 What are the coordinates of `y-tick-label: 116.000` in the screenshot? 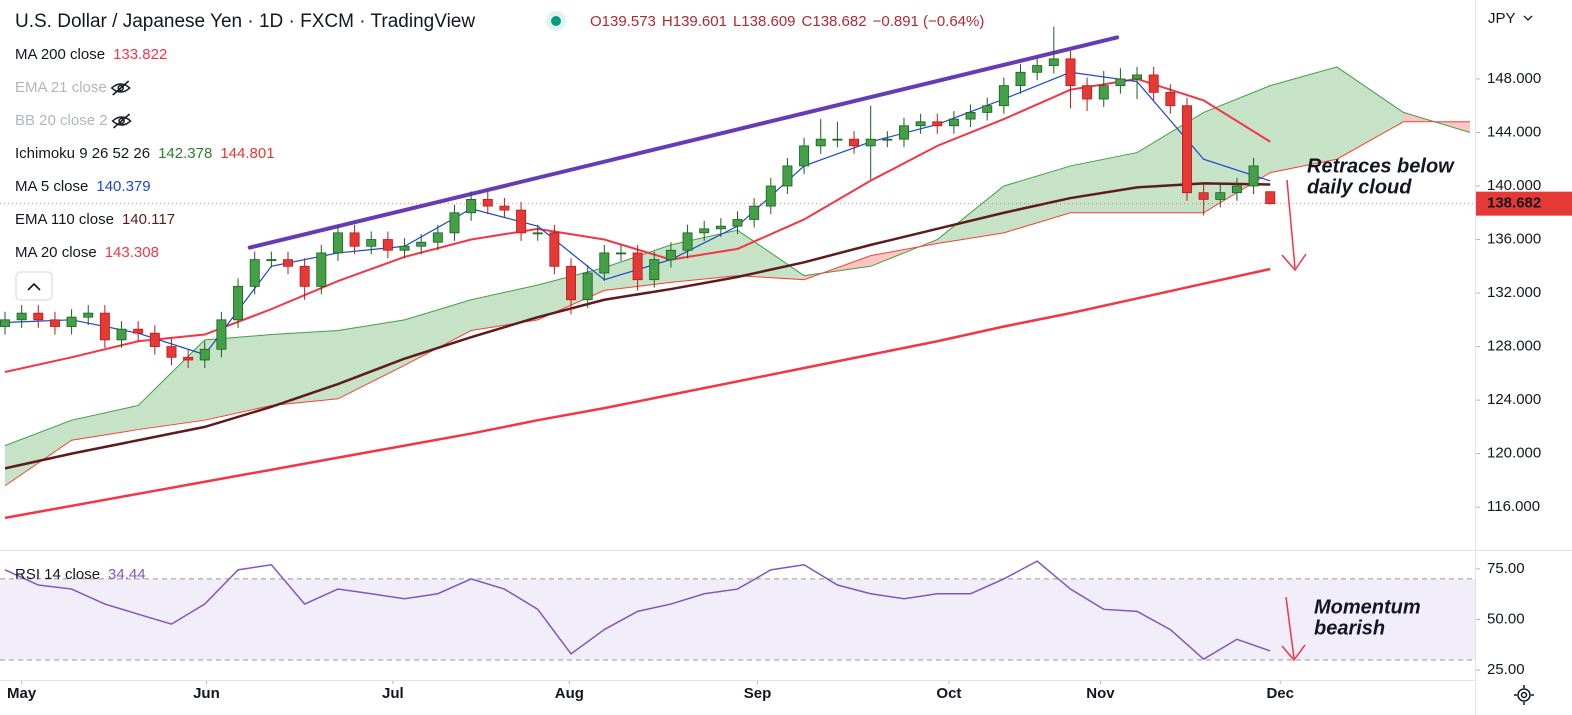 It's located at (1513, 506).